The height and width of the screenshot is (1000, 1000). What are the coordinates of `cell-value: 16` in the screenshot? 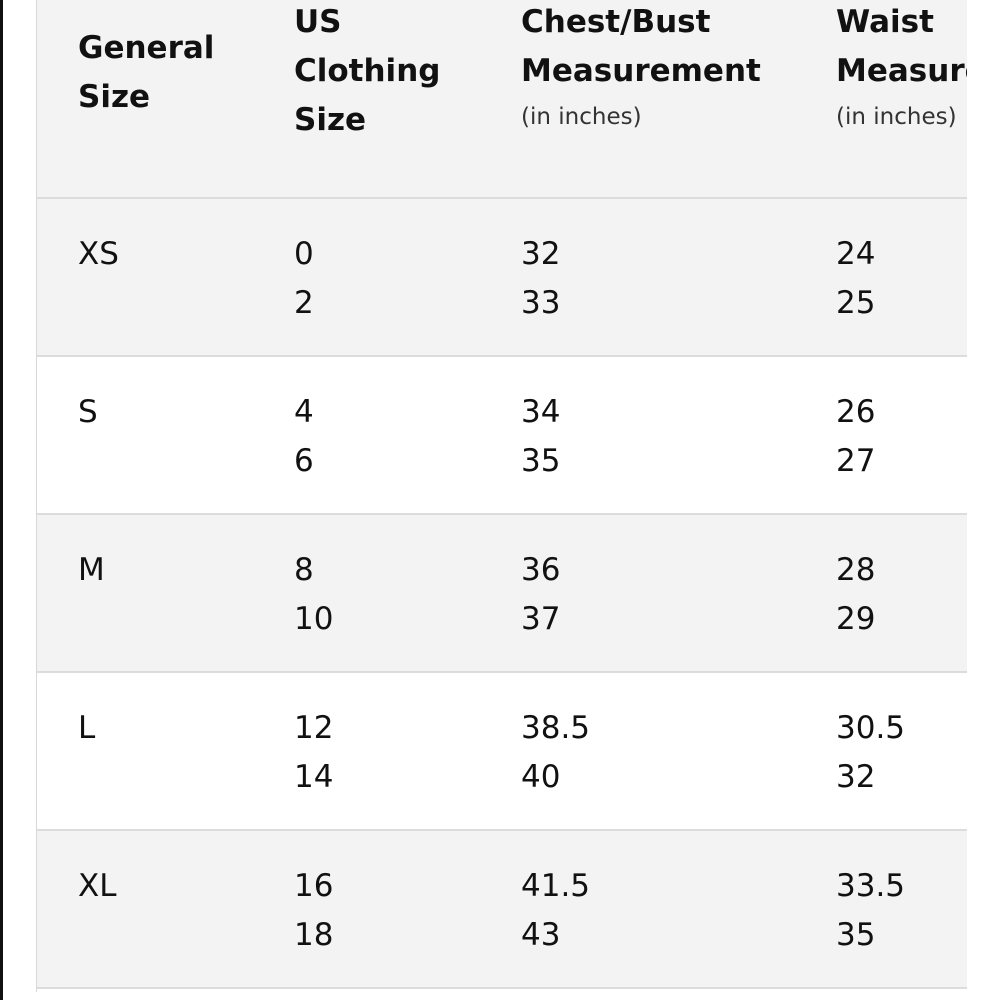 It's located at (314, 886).